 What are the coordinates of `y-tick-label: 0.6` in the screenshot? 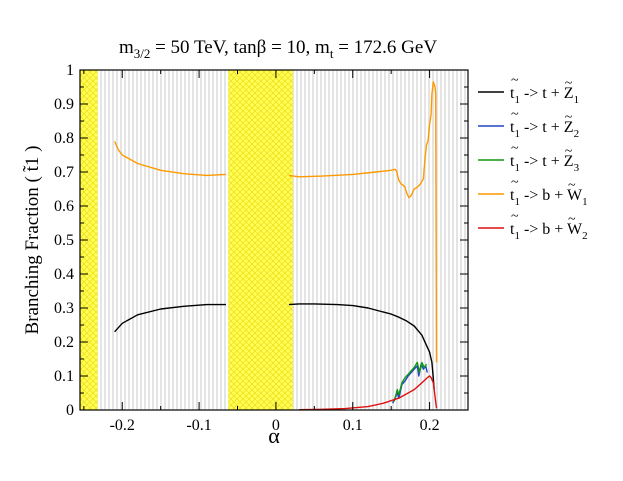 It's located at (64, 206).